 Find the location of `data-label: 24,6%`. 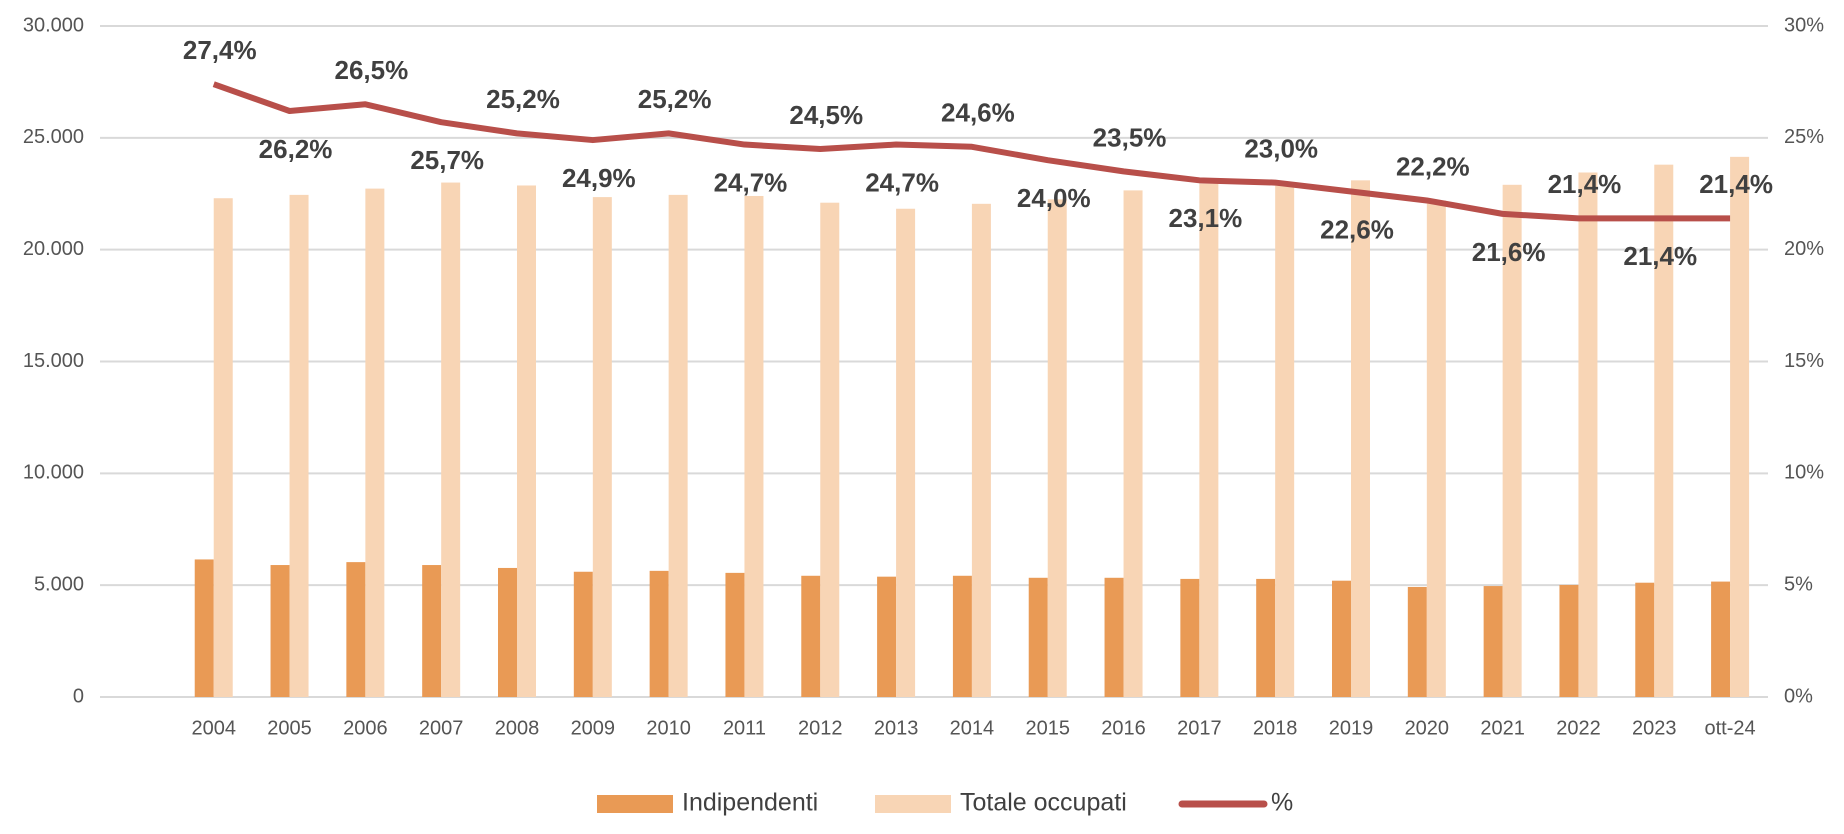

data-label: 24,6% is located at coordinates (978, 113).